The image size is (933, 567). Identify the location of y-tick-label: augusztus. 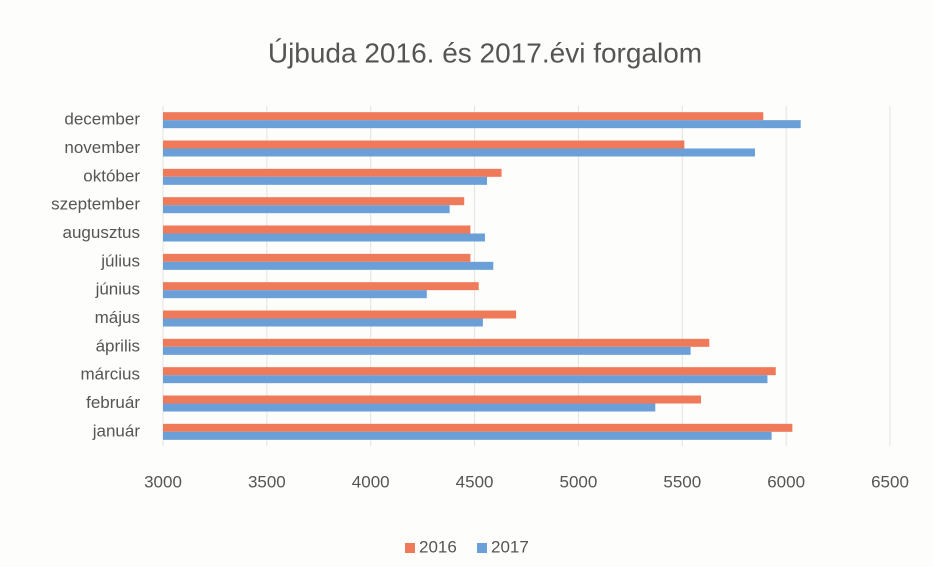
(102, 232).